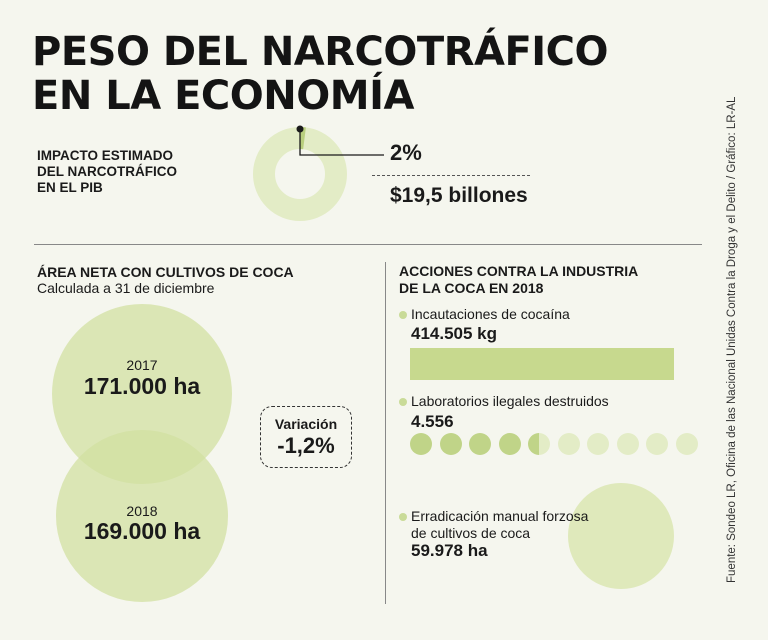 Image resolution: width=768 pixels, height=640 pixels. I want to click on pib-amount: $19,5 billones, so click(459, 195).